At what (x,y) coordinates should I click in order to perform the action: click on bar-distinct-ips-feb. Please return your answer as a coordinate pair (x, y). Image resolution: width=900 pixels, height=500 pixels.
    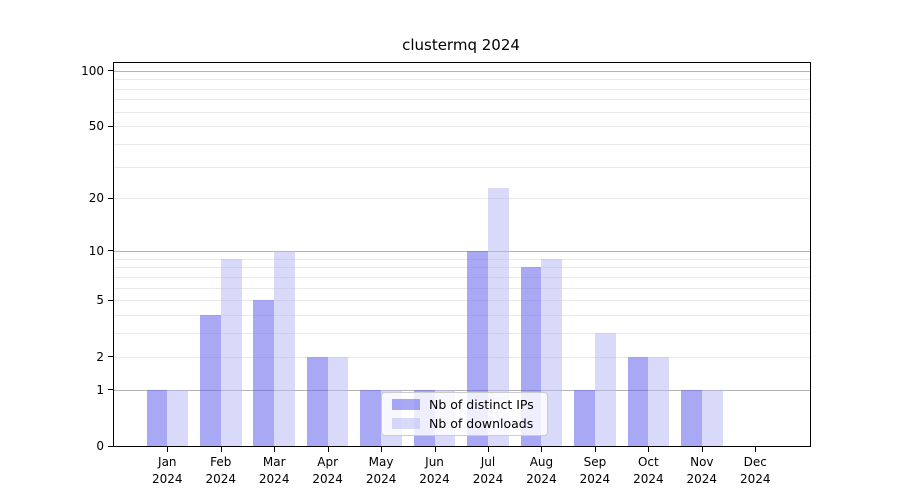
    Looking at the image, I should click on (210, 380).